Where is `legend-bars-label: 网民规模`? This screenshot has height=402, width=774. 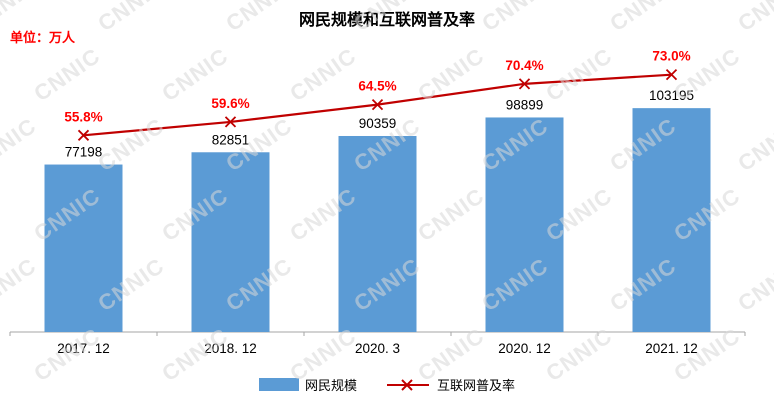 legend-bars-label: 网民规模 is located at coordinates (330, 385).